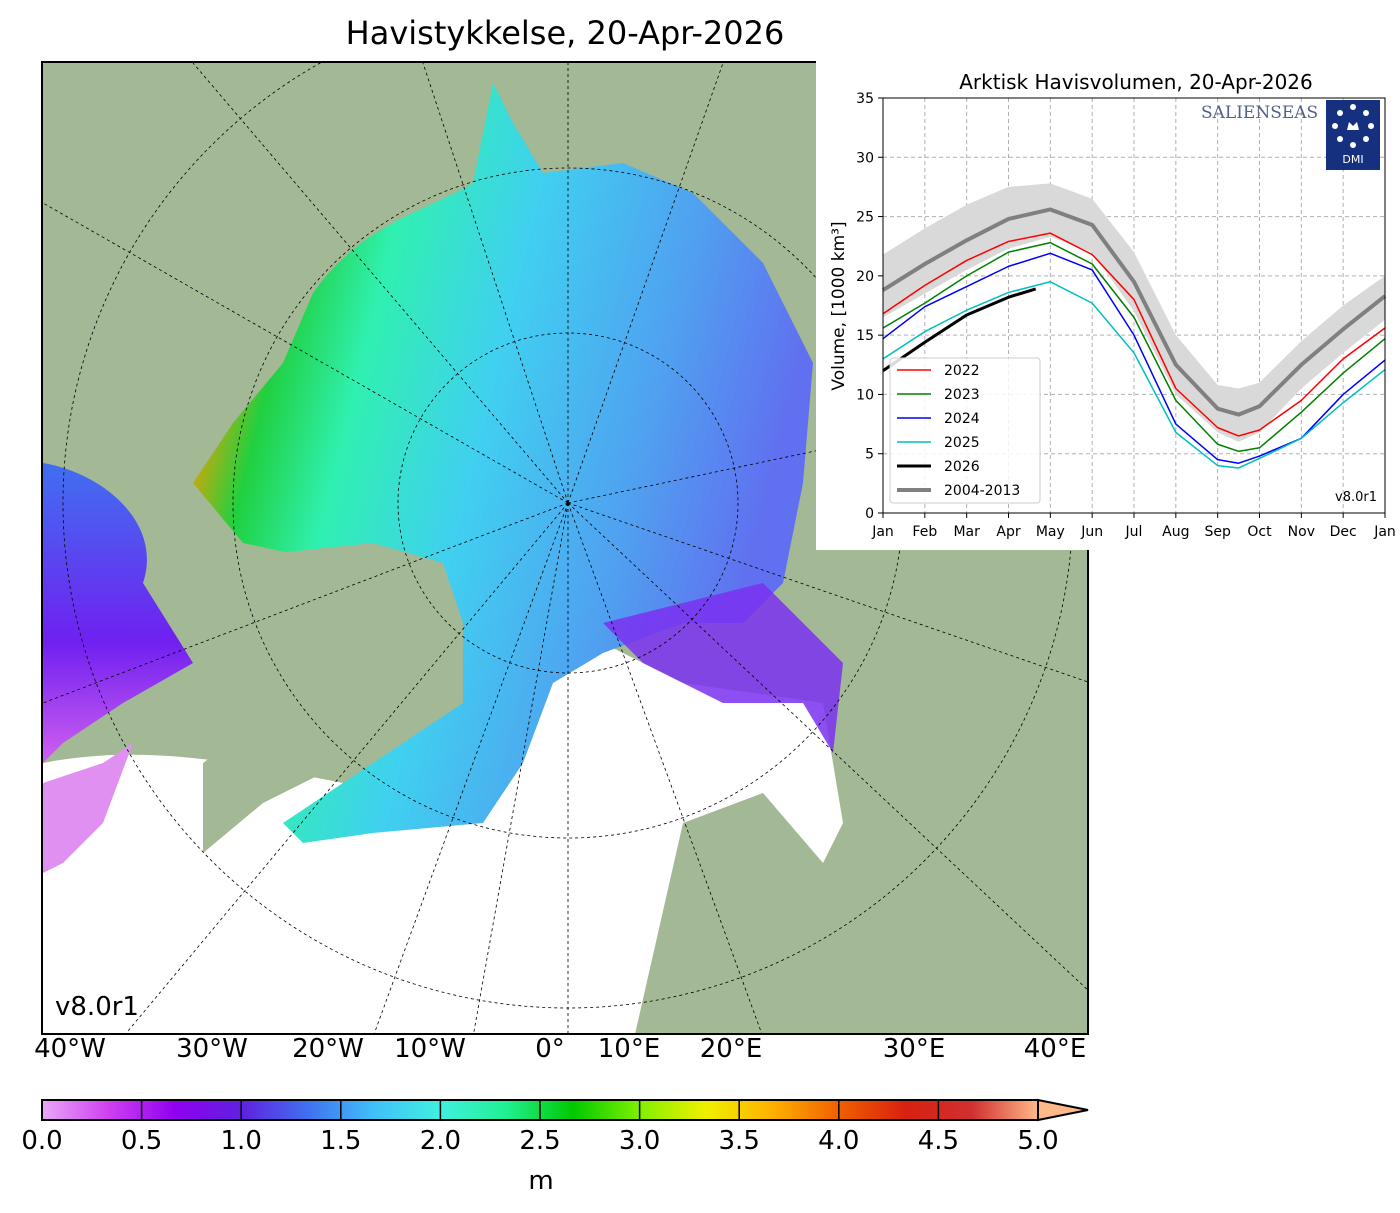 The image size is (1400, 1213). Describe the element at coordinates (118, 613) in the screenshot. I see `baffin-bay-ice` at that location.